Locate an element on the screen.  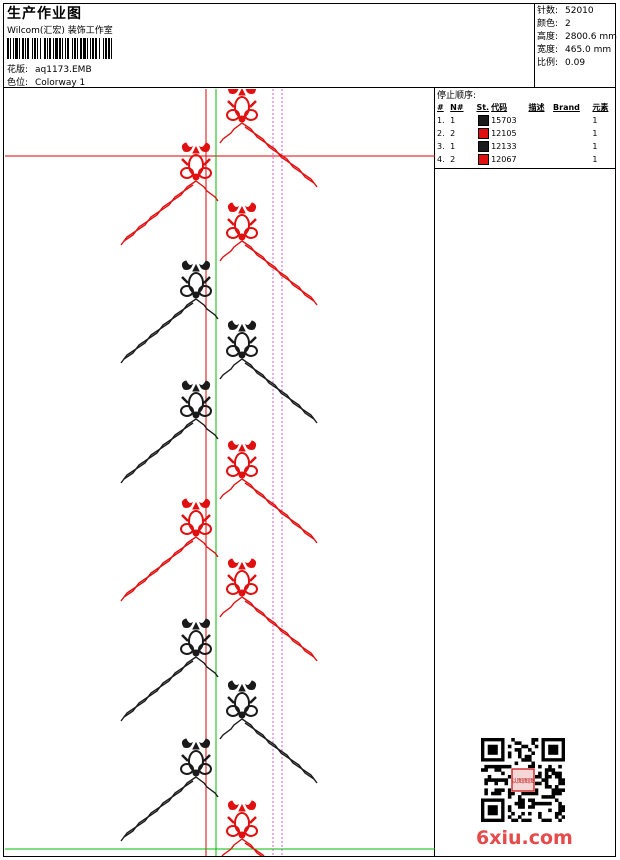
col-st: St. is located at coordinates (483, 107).